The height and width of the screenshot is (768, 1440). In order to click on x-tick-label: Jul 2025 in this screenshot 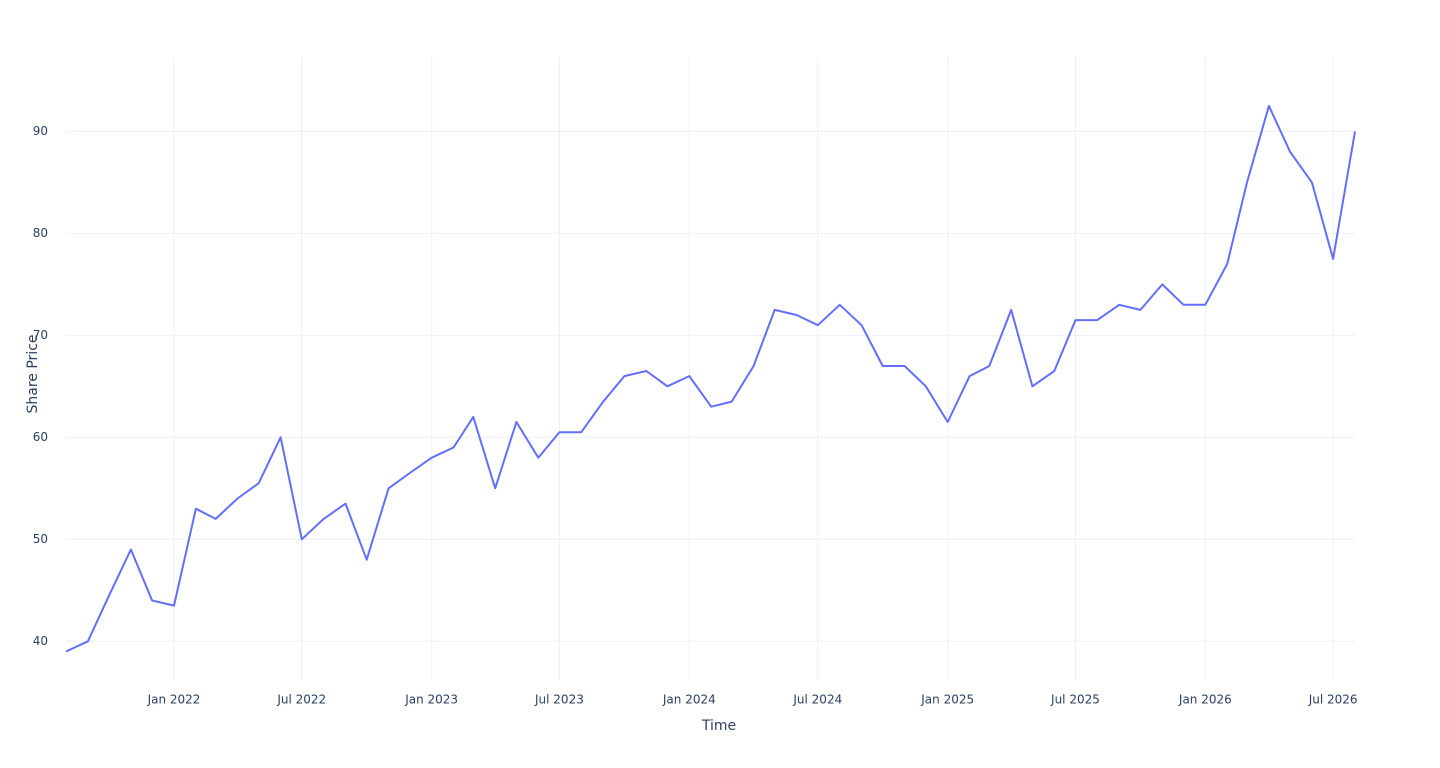, I will do `click(1075, 700)`.